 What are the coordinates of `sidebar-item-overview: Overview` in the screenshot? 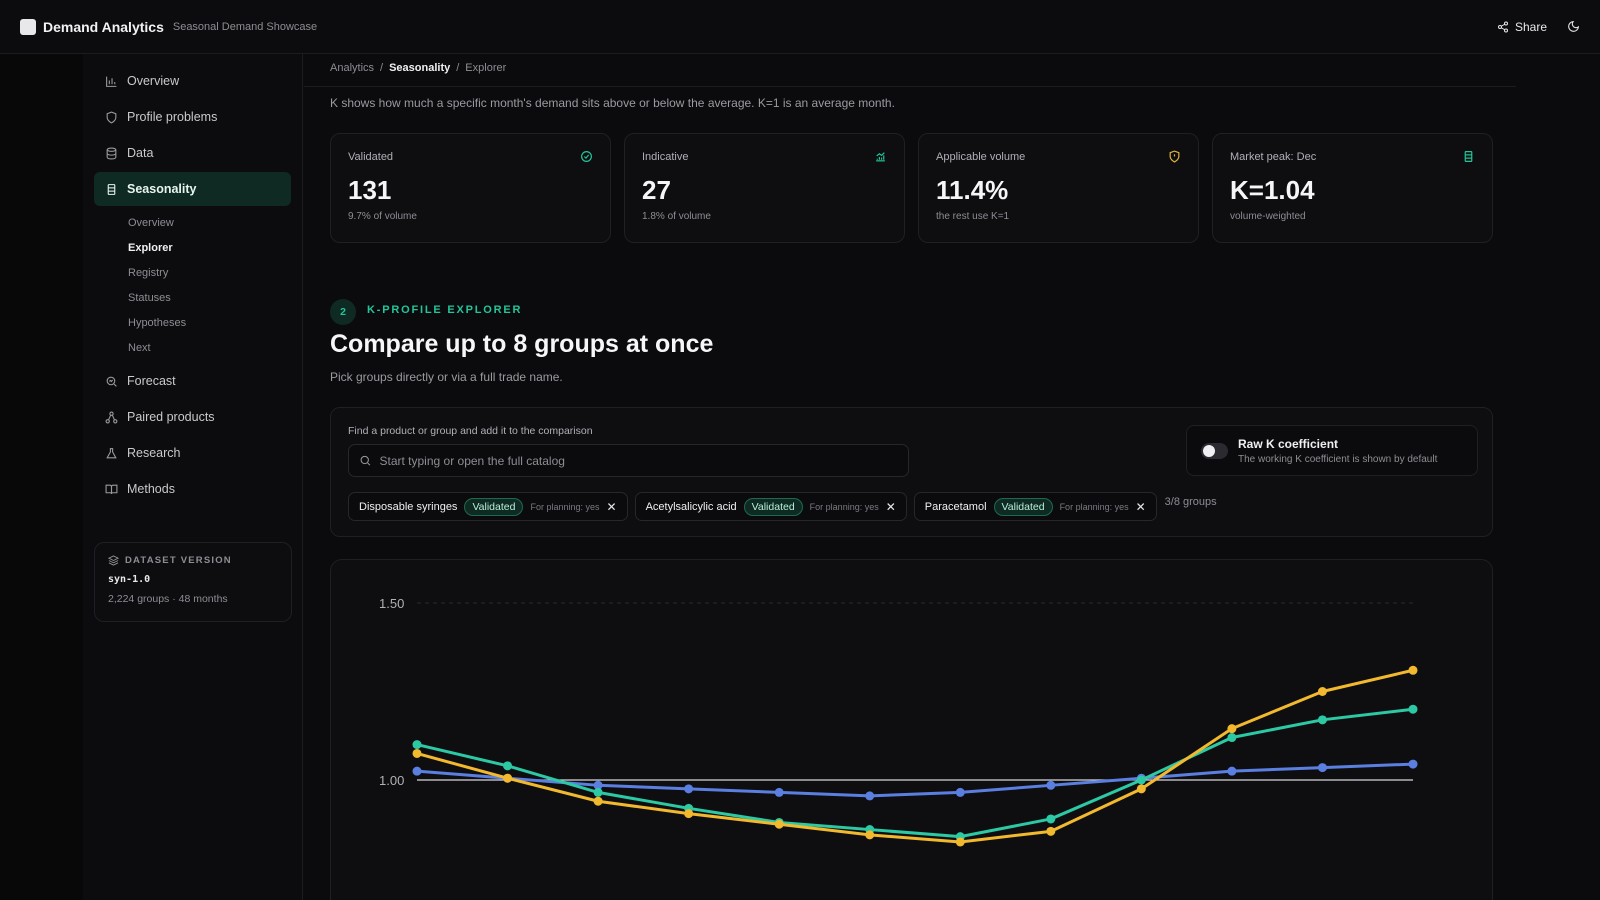 It's located at (192, 81).